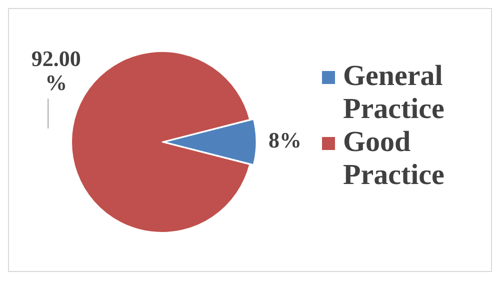  Describe the element at coordinates (394, 159) in the screenshot. I see `legend-label: Good Practice` at that location.